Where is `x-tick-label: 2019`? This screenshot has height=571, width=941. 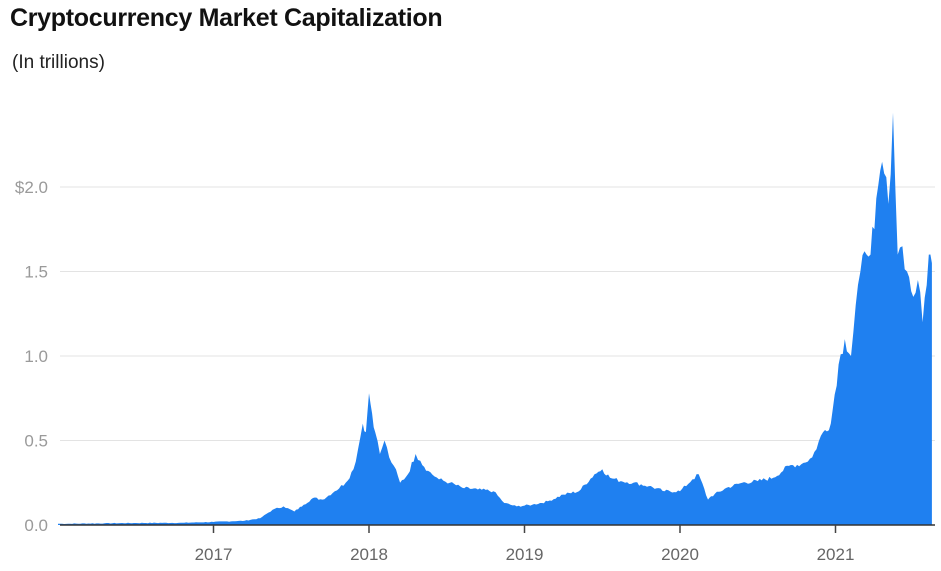 x-tick-label: 2019 is located at coordinates (525, 554).